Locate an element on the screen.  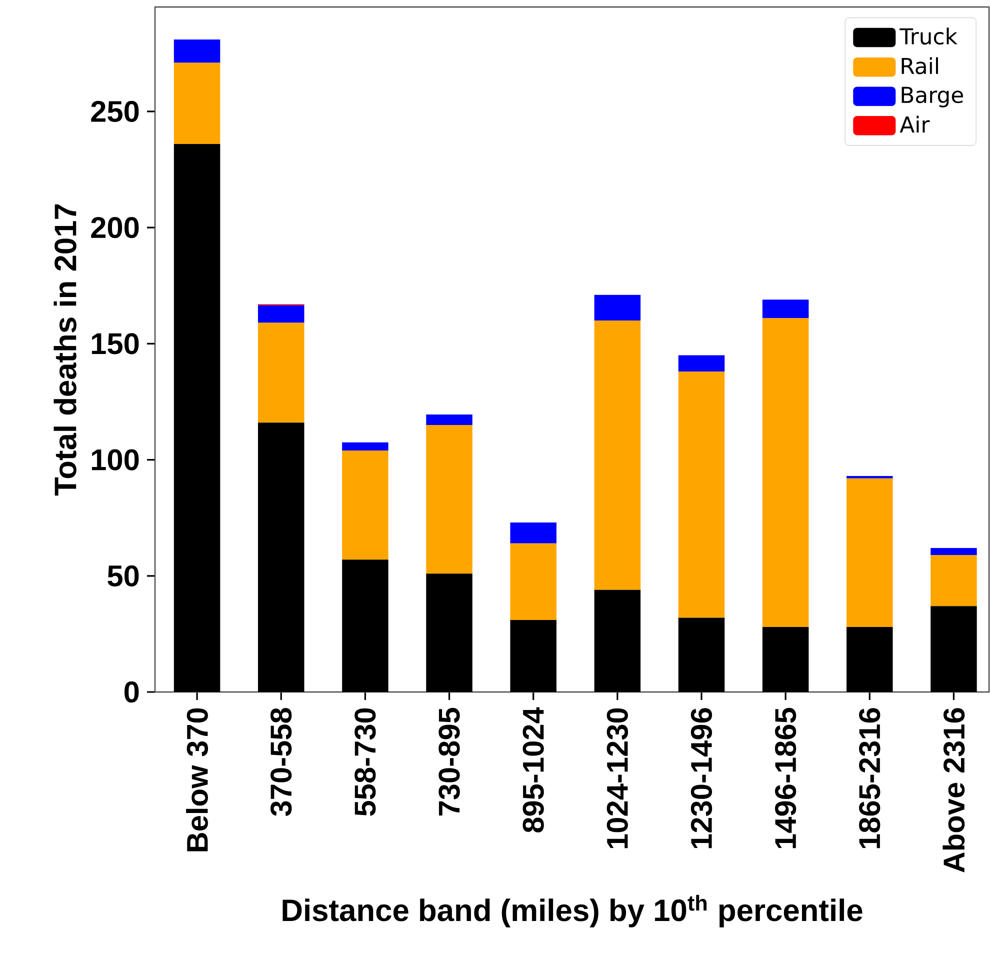
x-tick-label: 1230-1496 is located at coordinates (701, 778).